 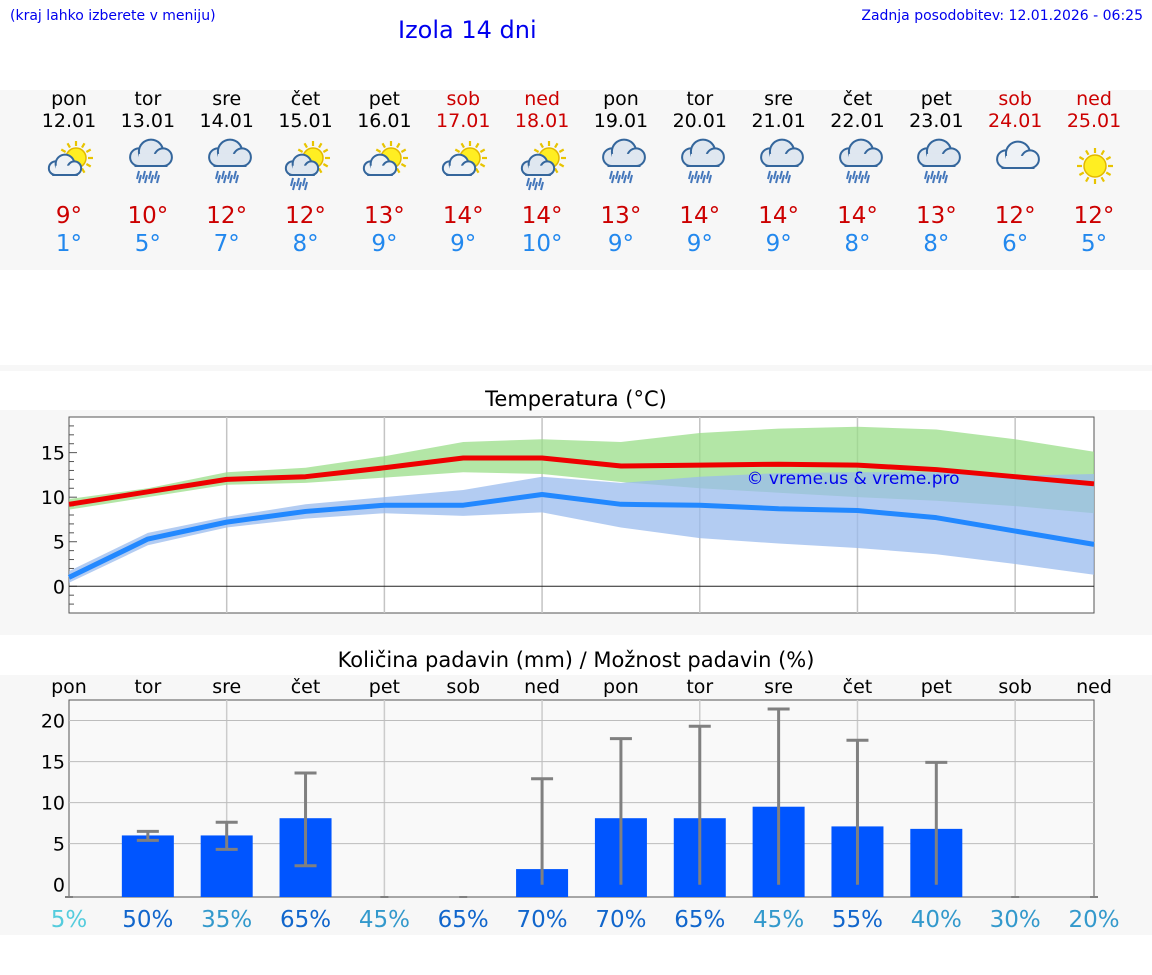 I want to click on temp-max: 13°, so click(x=621, y=216).